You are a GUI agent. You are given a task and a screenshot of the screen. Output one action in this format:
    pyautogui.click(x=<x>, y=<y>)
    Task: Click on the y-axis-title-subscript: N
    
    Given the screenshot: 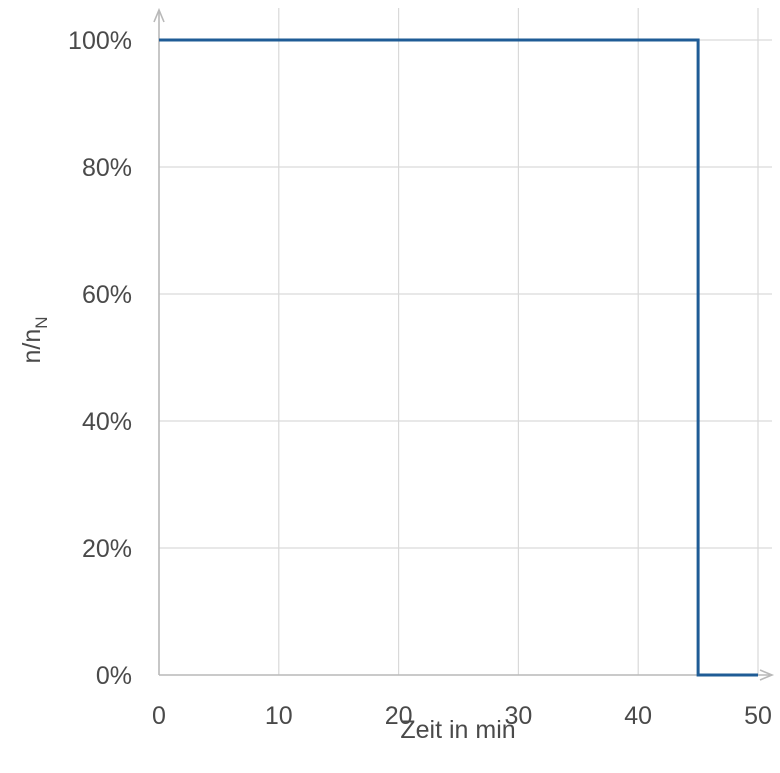 What is the action you would take?
    pyautogui.click(x=41, y=322)
    